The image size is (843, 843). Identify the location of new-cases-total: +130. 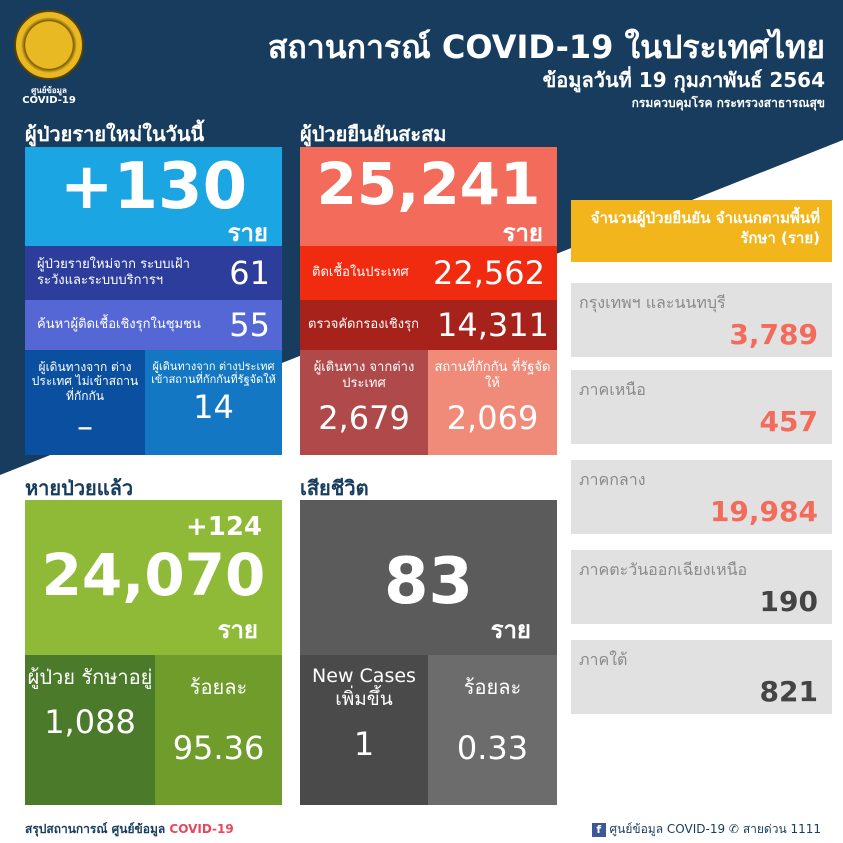
(153, 187).